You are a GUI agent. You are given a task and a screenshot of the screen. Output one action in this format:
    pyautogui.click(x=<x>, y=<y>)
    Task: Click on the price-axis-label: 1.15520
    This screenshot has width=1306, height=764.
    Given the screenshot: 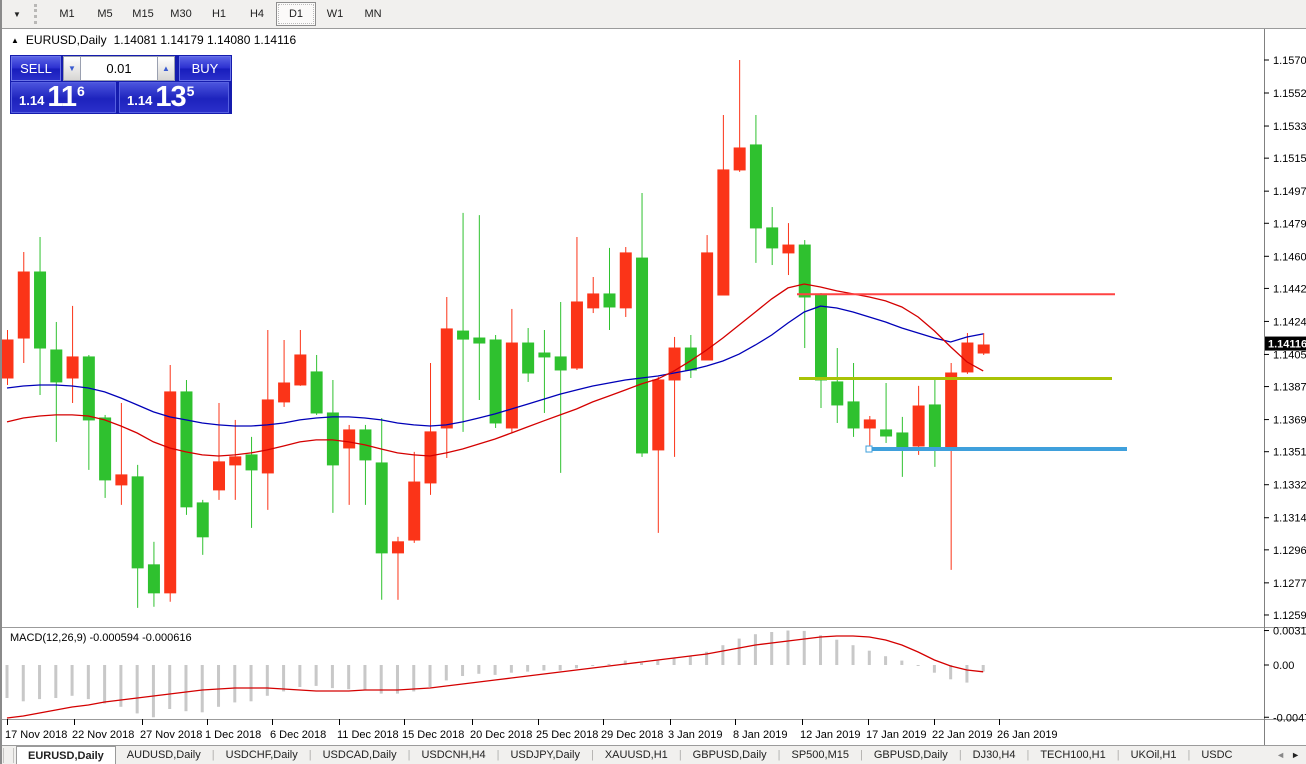 What is the action you would take?
    pyautogui.click(x=1289, y=94)
    